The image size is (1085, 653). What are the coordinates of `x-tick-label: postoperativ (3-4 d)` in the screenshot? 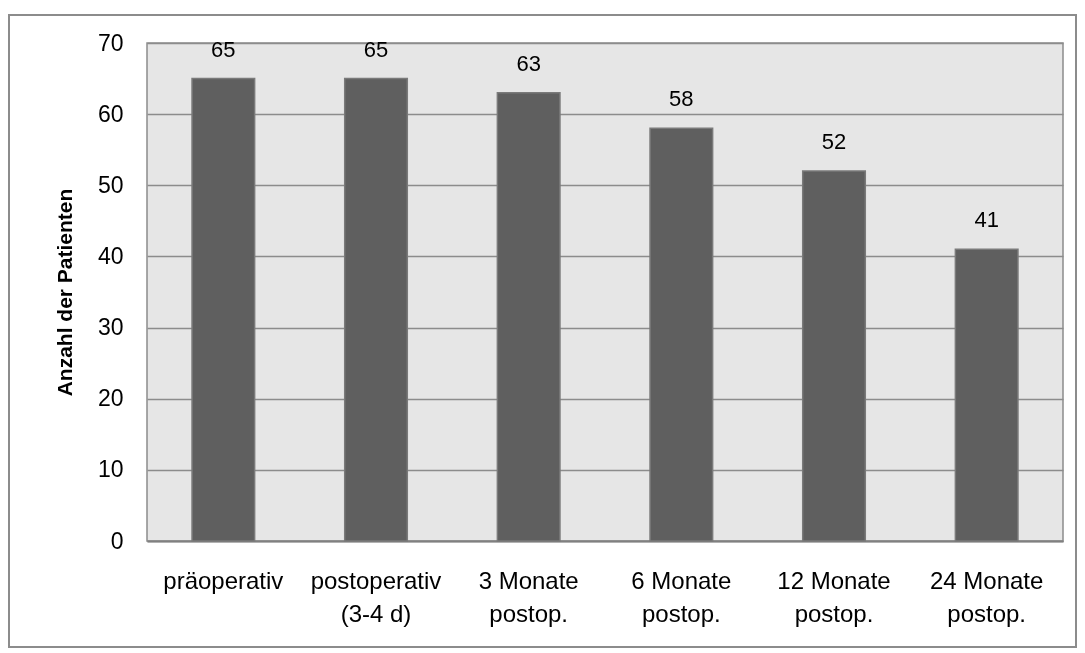 It's located at (376, 596).